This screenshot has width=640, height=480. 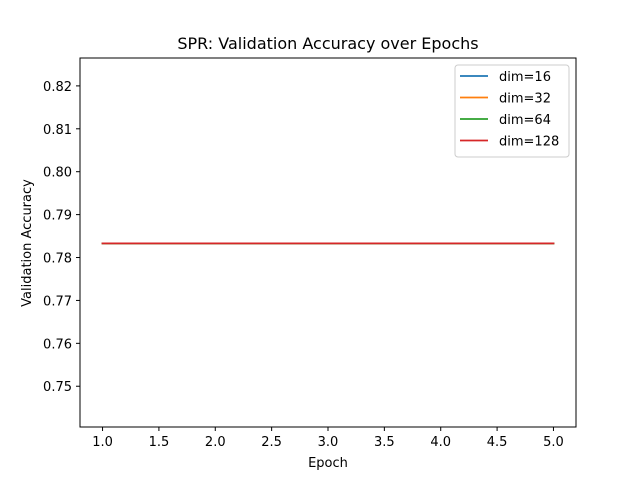 What do you see at coordinates (57, 344) in the screenshot?
I see `y-tick-label: 0.76` at bounding box center [57, 344].